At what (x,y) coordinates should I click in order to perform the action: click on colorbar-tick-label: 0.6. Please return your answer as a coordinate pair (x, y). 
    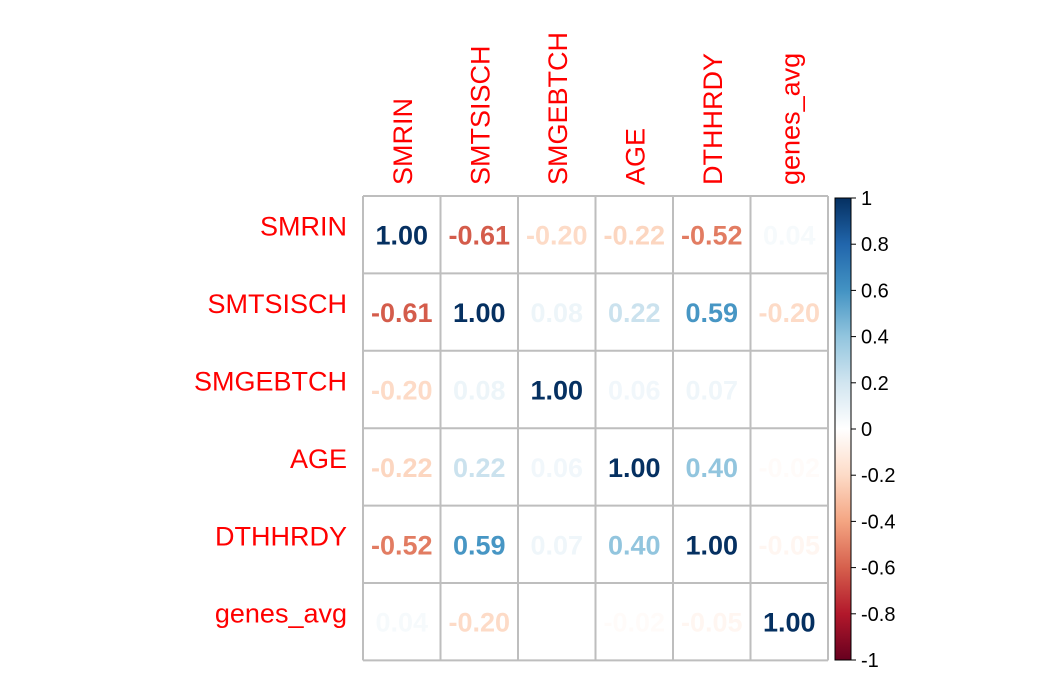
    Looking at the image, I should click on (875, 291).